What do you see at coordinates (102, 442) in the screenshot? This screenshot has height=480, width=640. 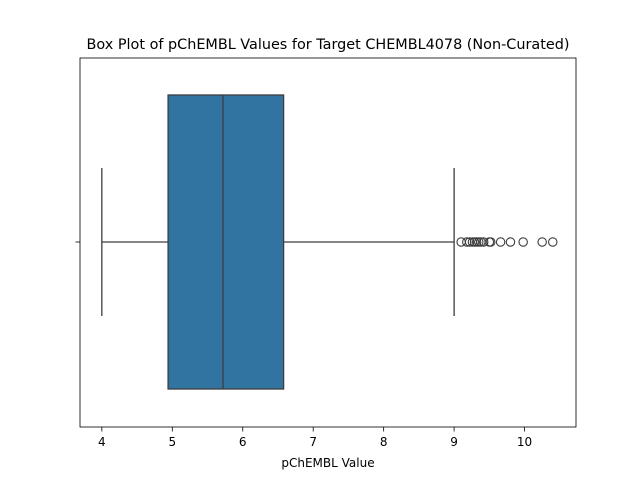 I see `x-tick-label: 4` at bounding box center [102, 442].